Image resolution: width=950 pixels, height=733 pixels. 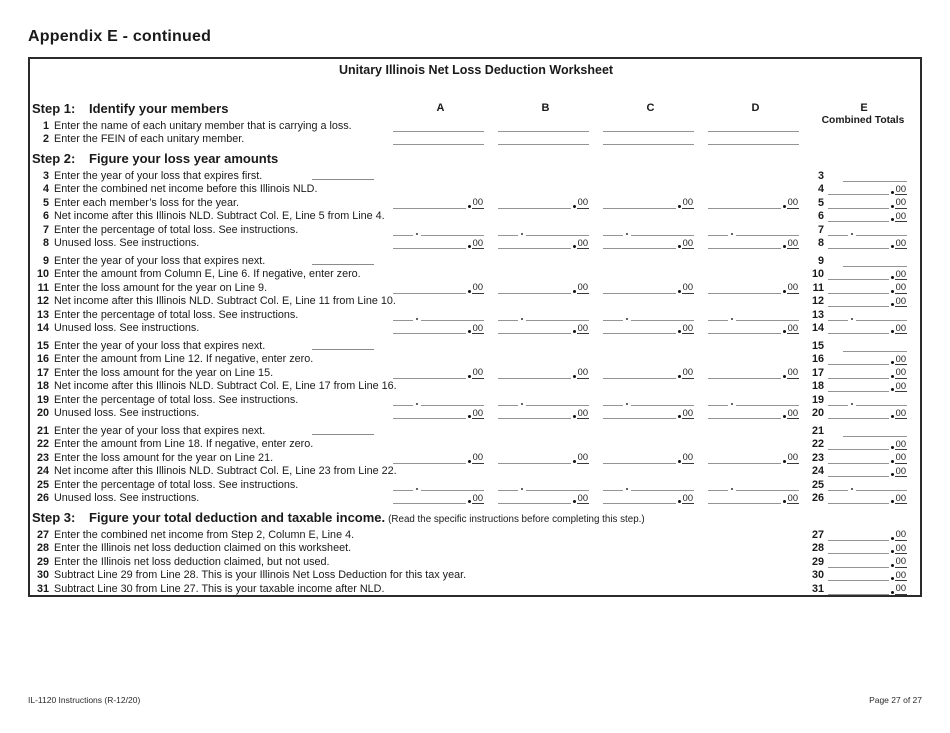 I want to click on line-number-e: 28, so click(x=817, y=548).